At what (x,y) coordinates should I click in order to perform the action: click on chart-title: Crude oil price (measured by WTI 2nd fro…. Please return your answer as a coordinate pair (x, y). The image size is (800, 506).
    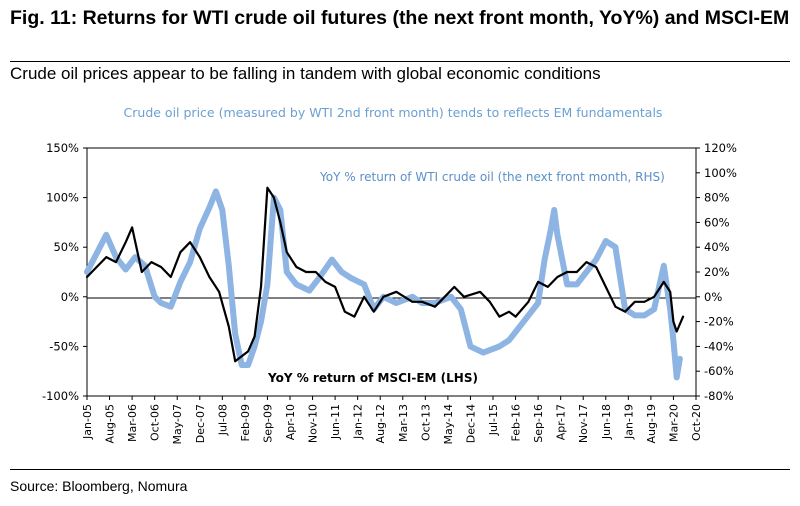
    Looking at the image, I should click on (393, 112).